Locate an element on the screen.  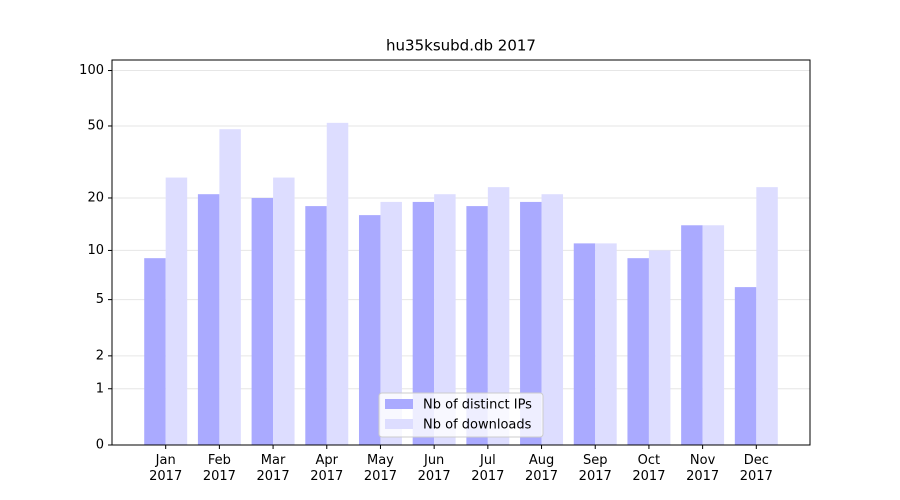
y-tick-label: 2 is located at coordinates (100, 355).